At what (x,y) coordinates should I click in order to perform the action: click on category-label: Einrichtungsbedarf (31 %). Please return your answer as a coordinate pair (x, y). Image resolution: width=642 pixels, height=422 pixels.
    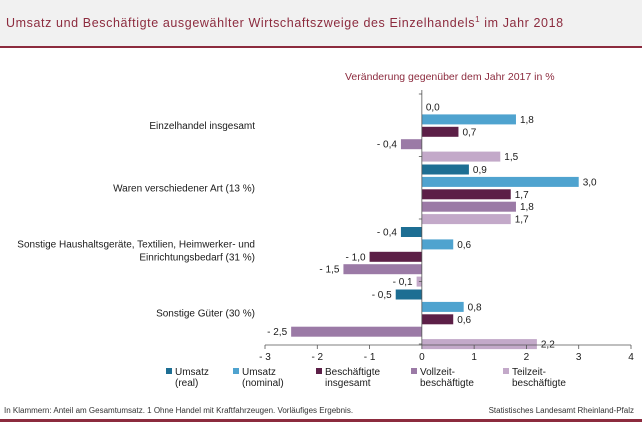
    Looking at the image, I should click on (197, 257).